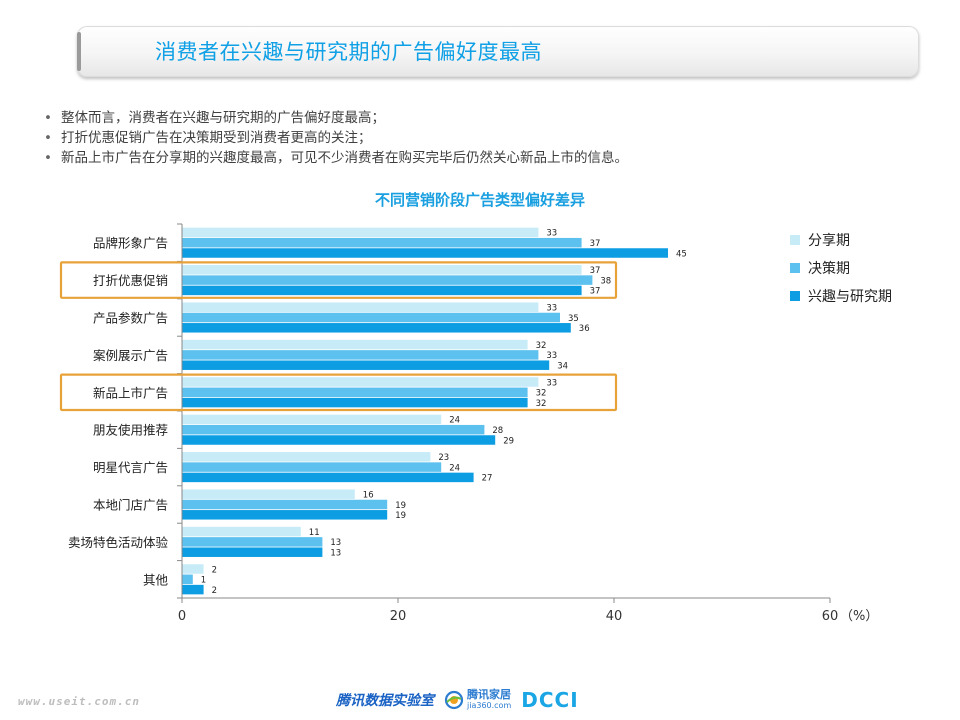  Describe the element at coordinates (130, 392) in the screenshot. I see `category-label: 新品上市广告` at that location.